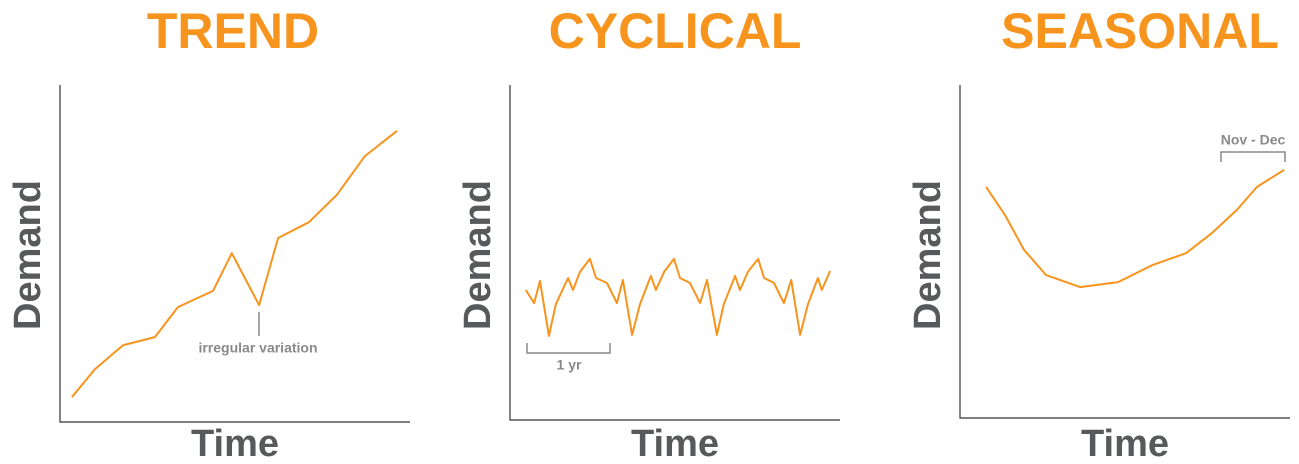 This screenshot has width=1299, height=464. Describe the element at coordinates (675, 31) in the screenshot. I see `chart-title: CYCLICAL` at that location.